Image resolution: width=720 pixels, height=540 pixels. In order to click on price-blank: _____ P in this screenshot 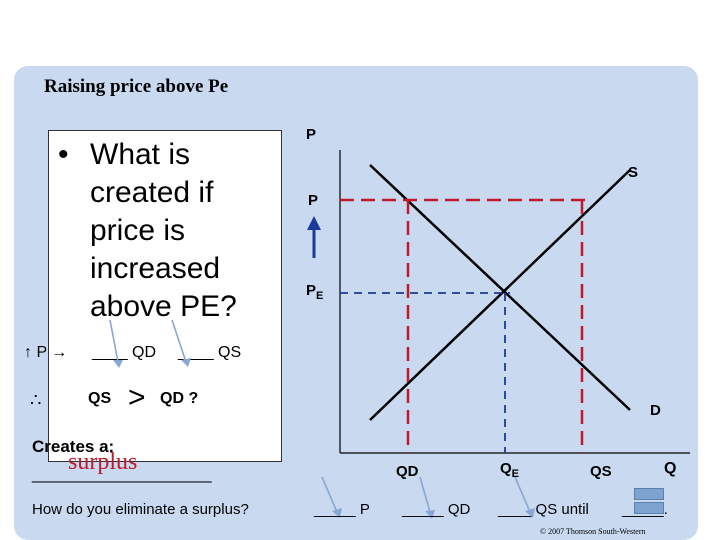, I will do `click(342, 509)`.